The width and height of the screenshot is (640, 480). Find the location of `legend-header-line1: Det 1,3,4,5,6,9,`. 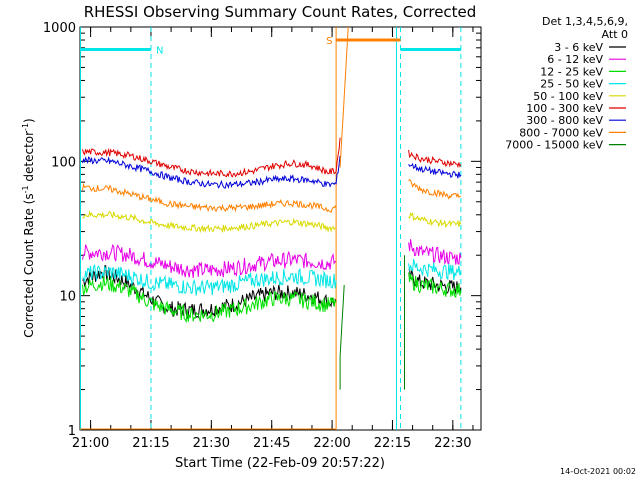

legend-header-line1: Det 1,3,4,5,6,9, is located at coordinates (585, 21).